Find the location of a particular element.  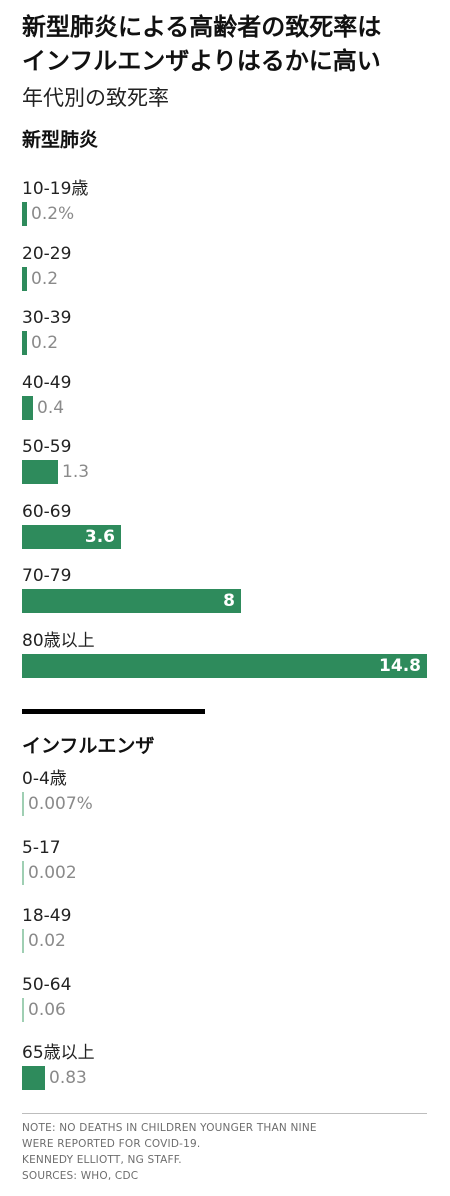

title-line-1: 新型肺炎による高齢者の致死率は is located at coordinates (202, 27).